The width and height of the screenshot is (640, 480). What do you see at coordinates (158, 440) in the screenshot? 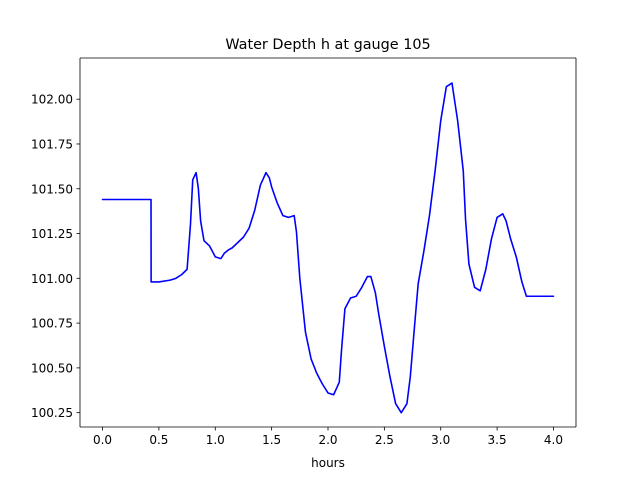
I see `x-tick-label: 0.5` at bounding box center [158, 440].